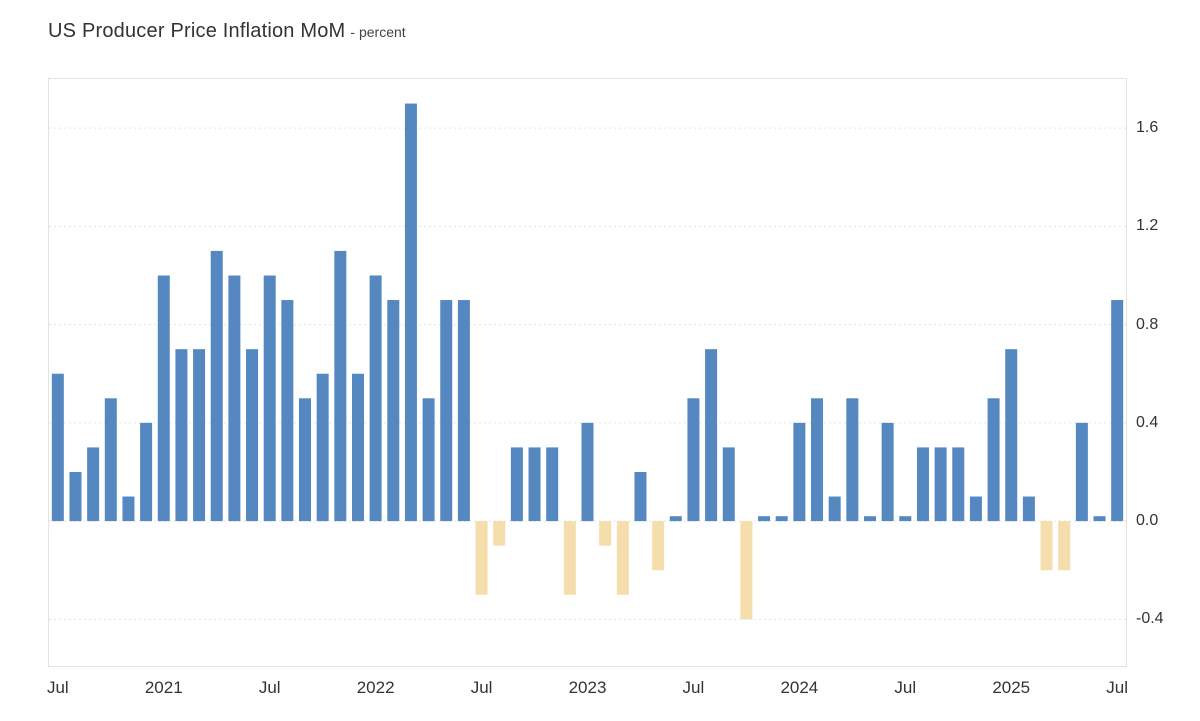  Describe the element at coordinates (834, 509) in the screenshot. I see `bar-mar-2024` at that location.